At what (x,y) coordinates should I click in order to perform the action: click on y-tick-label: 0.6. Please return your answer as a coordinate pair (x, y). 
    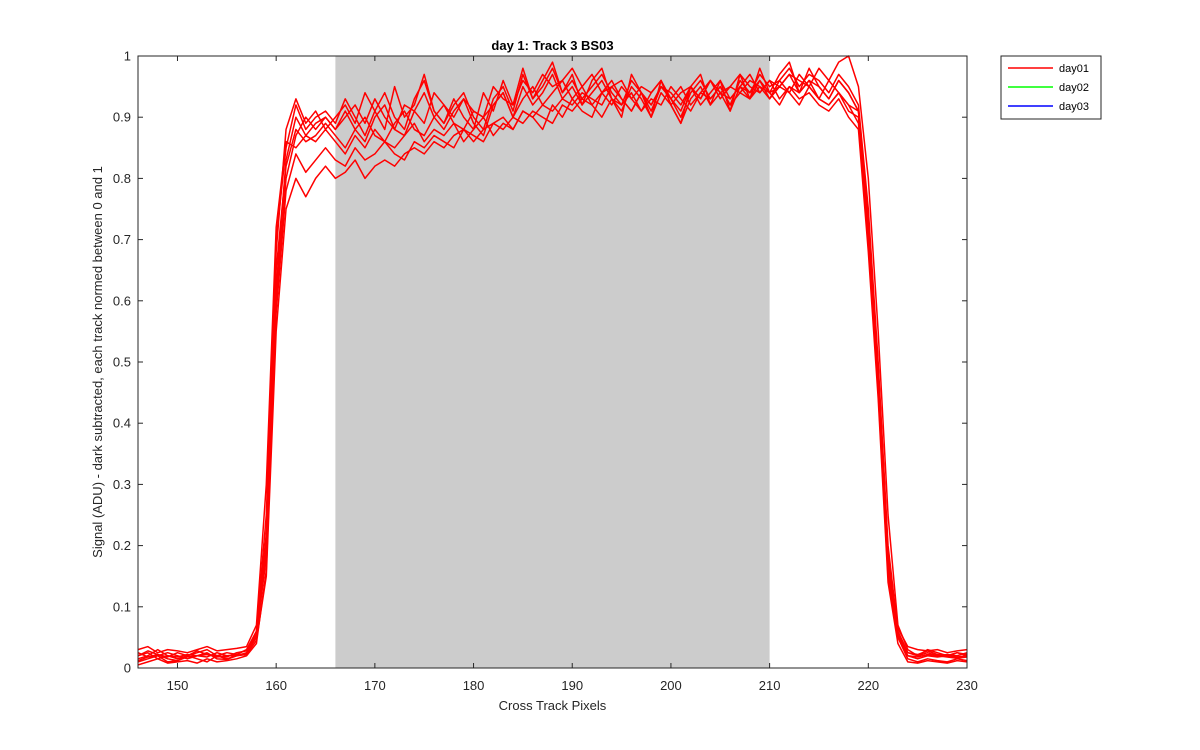
    Looking at the image, I should click on (122, 300).